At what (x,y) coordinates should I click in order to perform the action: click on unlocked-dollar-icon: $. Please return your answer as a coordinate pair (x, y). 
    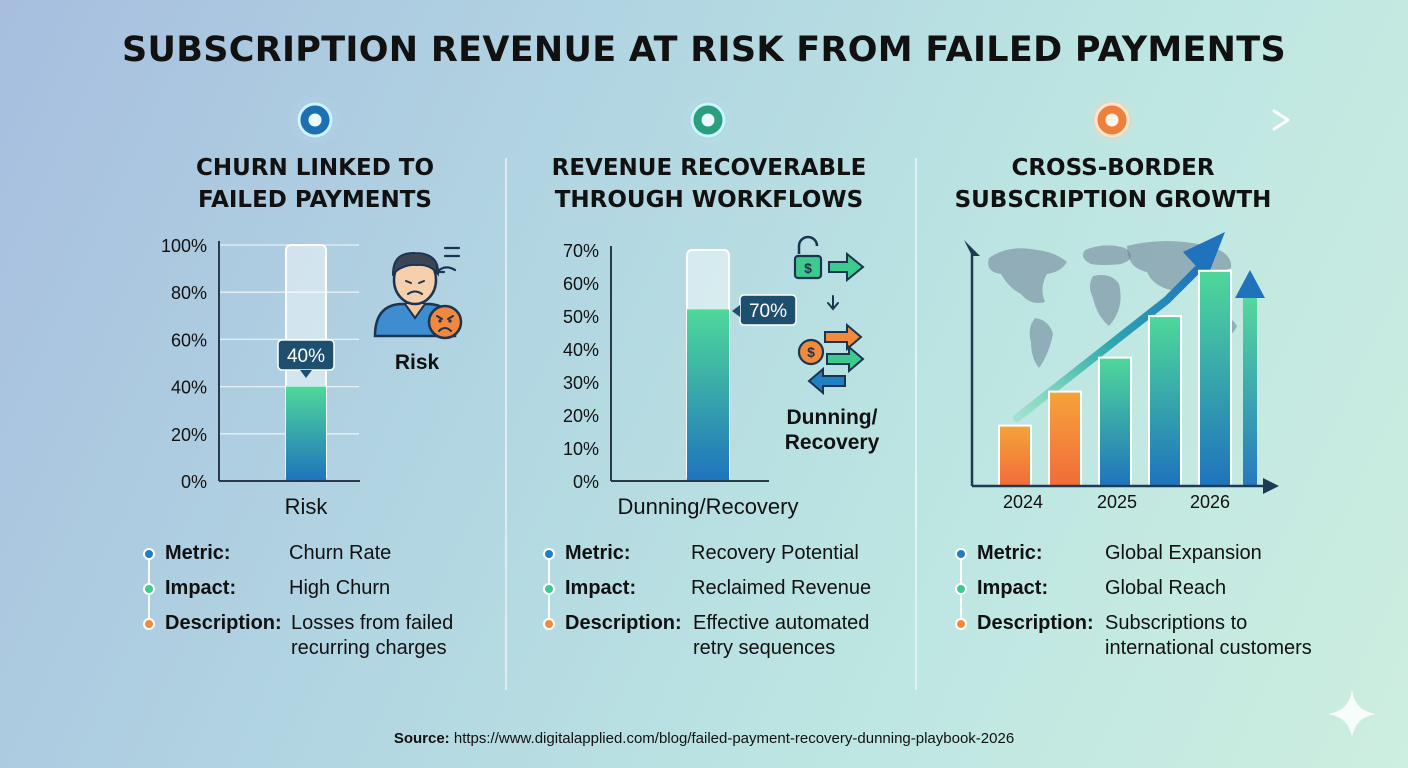
    Looking at the image, I should click on (829, 259).